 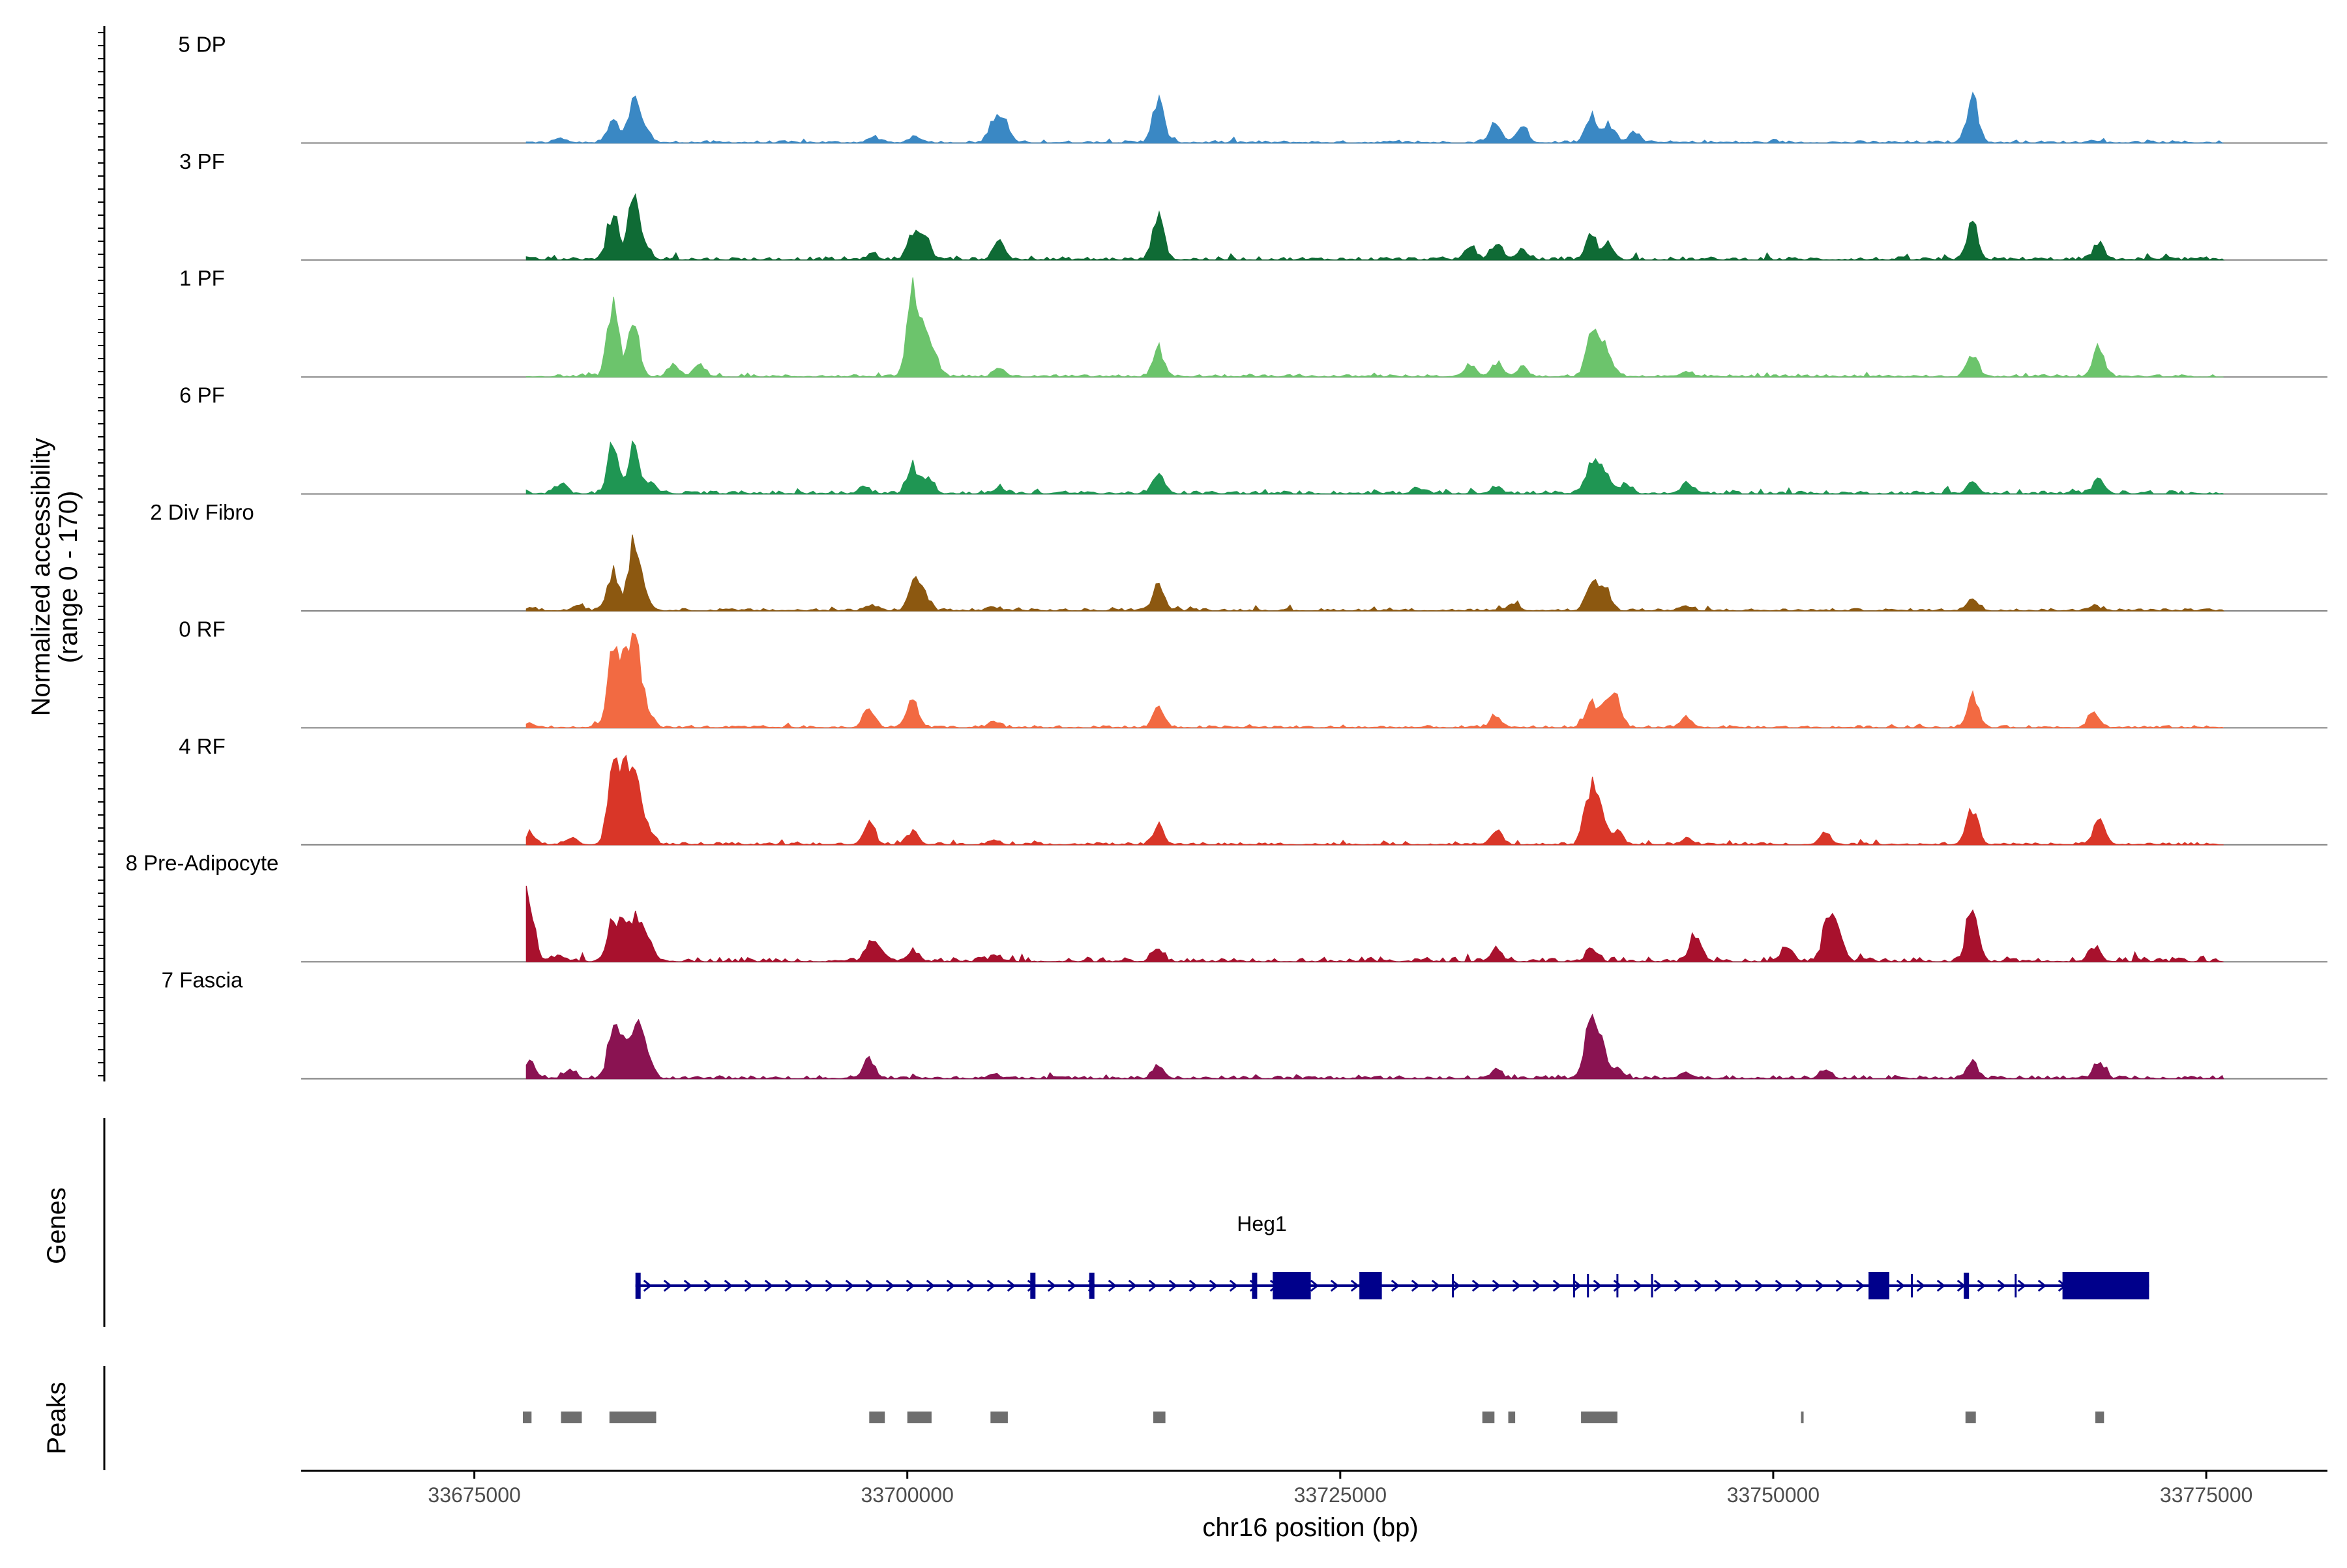 I want to click on track-label: 0 RF, so click(x=202, y=629).